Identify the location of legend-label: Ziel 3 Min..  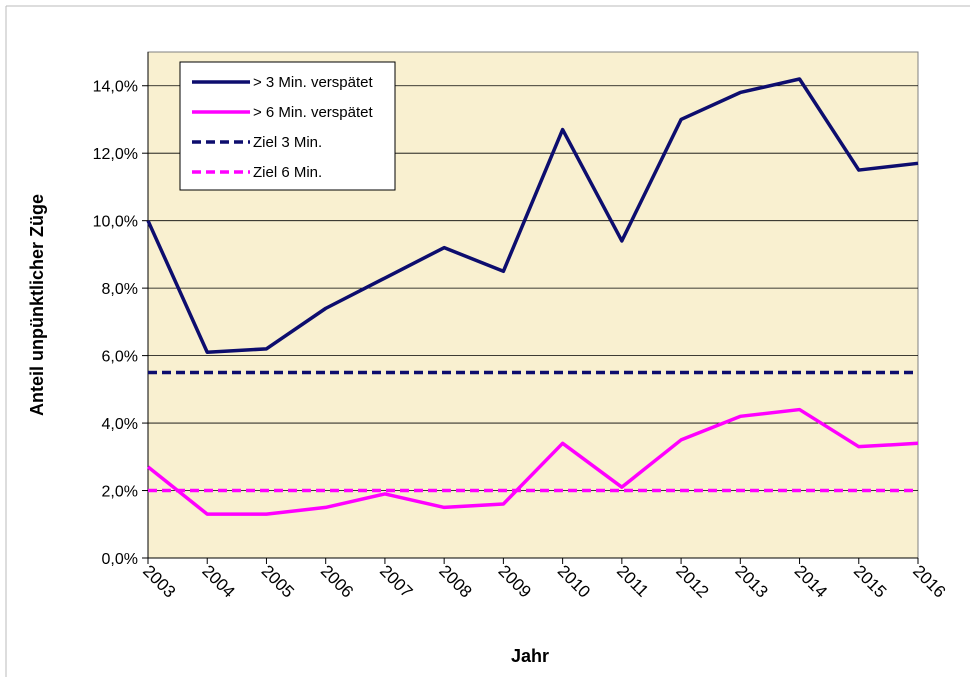
(287, 142).